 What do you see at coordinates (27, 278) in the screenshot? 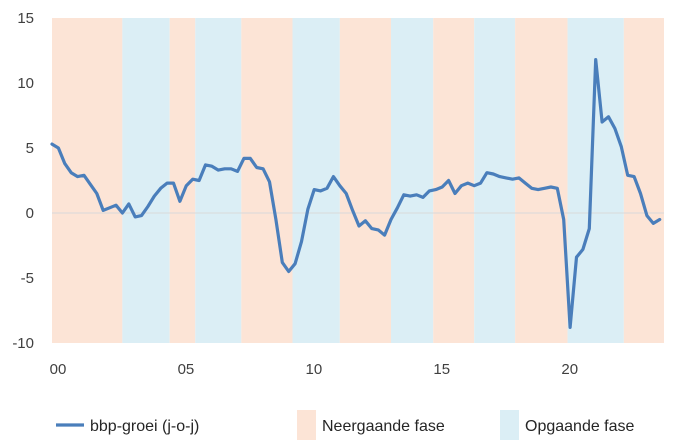
I see `y-tick-label: -5` at bounding box center [27, 278].